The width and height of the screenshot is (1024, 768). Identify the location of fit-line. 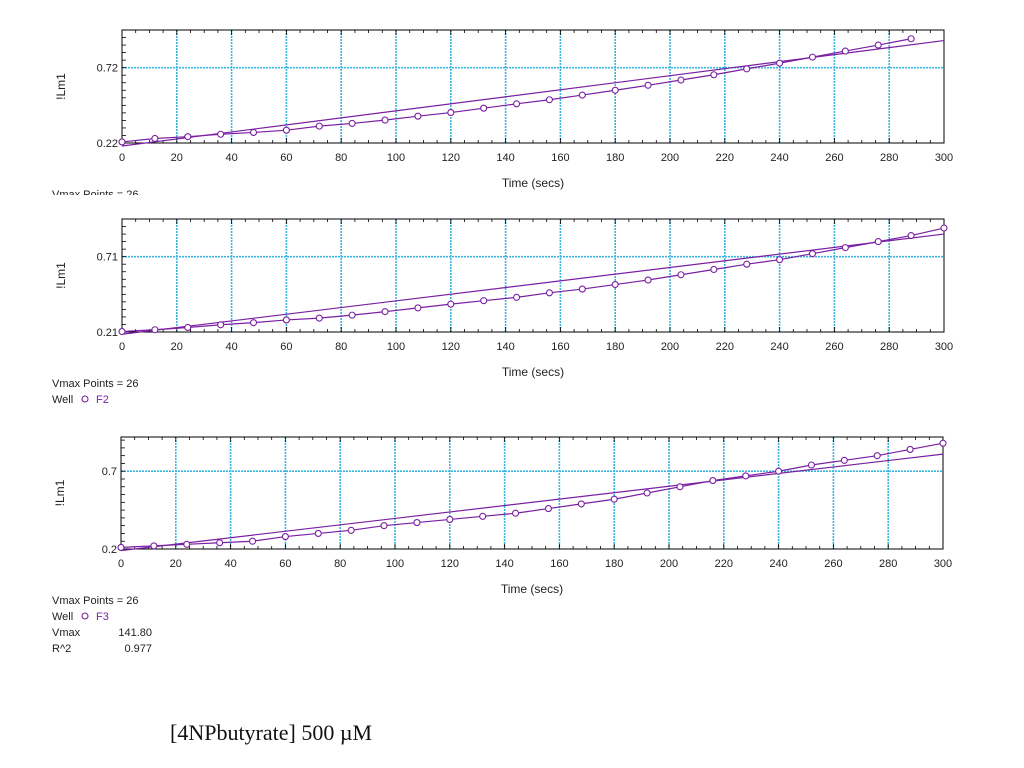
(533, 284).